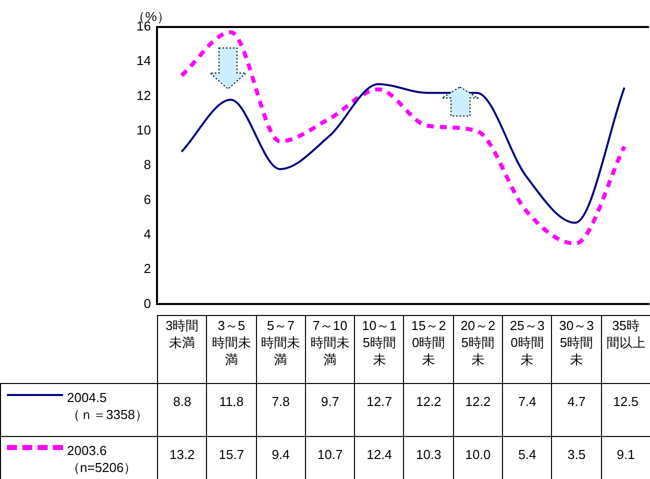 The width and height of the screenshot is (650, 479). What do you see at coordinates (478, 457) in the screenshot?
I see `data-label: 10.0` at bounding box center [478, 457].